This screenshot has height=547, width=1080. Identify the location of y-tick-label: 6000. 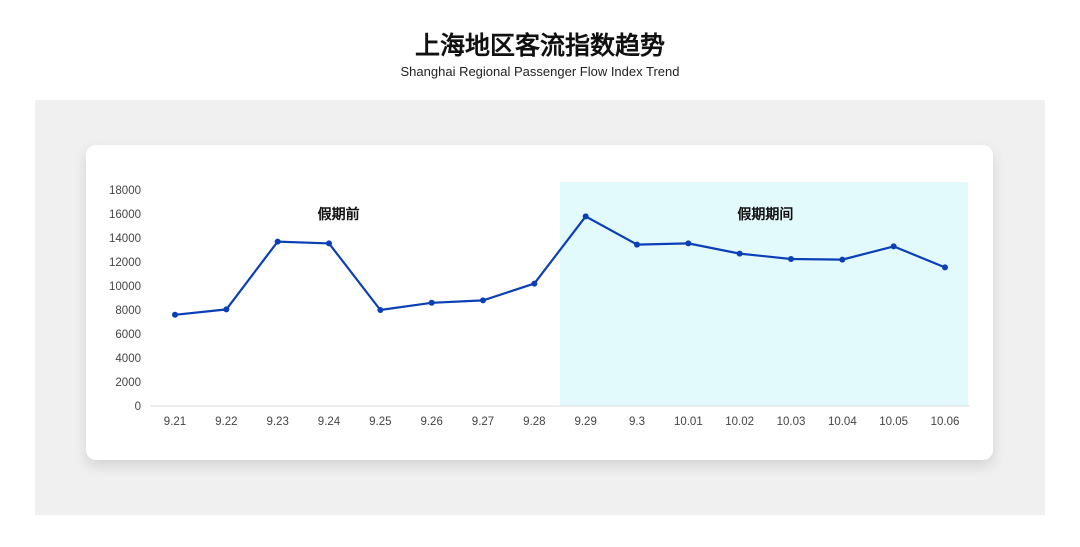
(128, 335).